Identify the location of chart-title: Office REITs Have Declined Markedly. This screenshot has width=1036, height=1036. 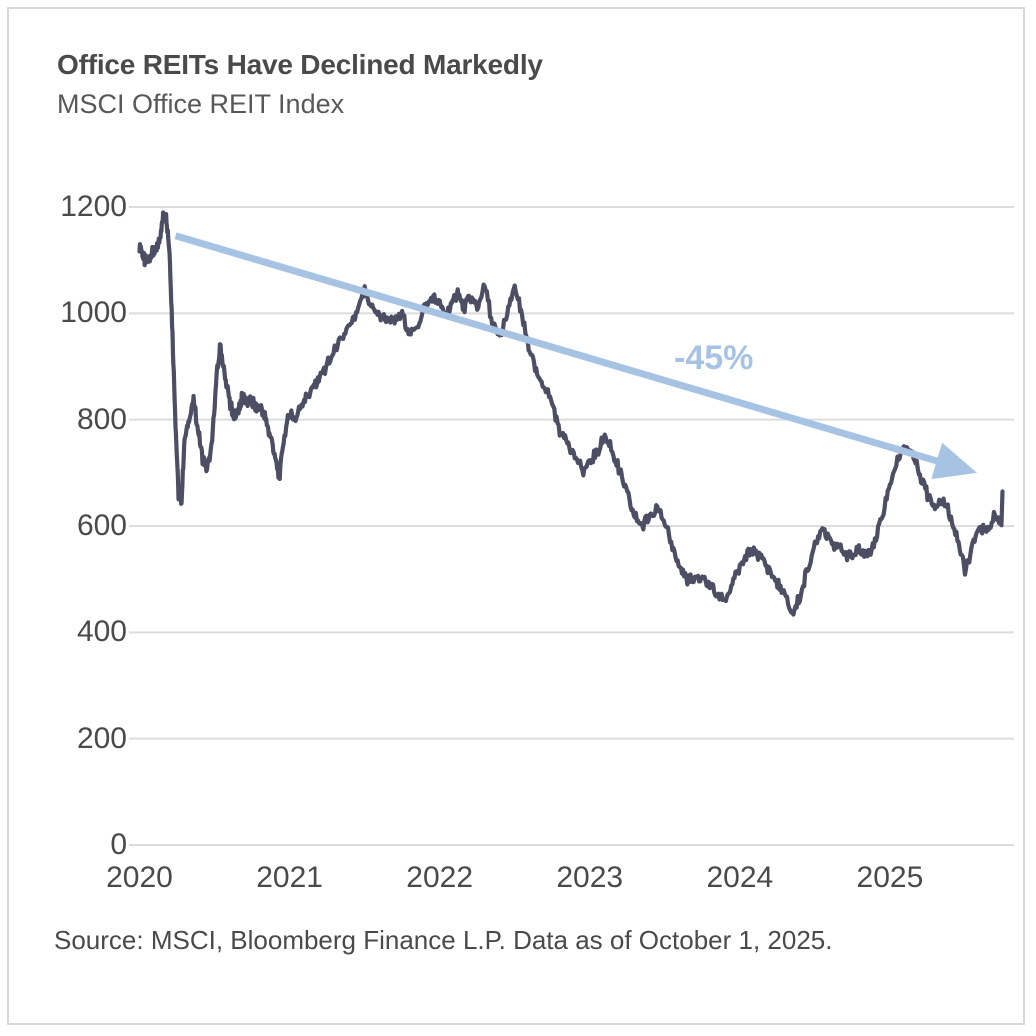
(300, 64).